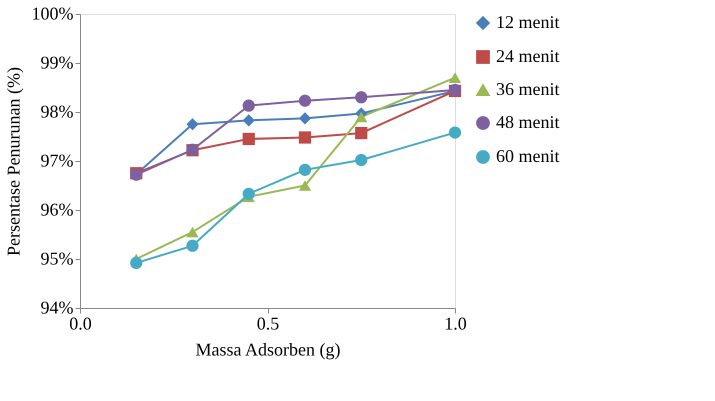 Image resolution: width=715 pixels, height=401 pixels. Describe the element at coordinates (57, 62) in the screenshot. I see `y-tick-label: 99%` at that location.